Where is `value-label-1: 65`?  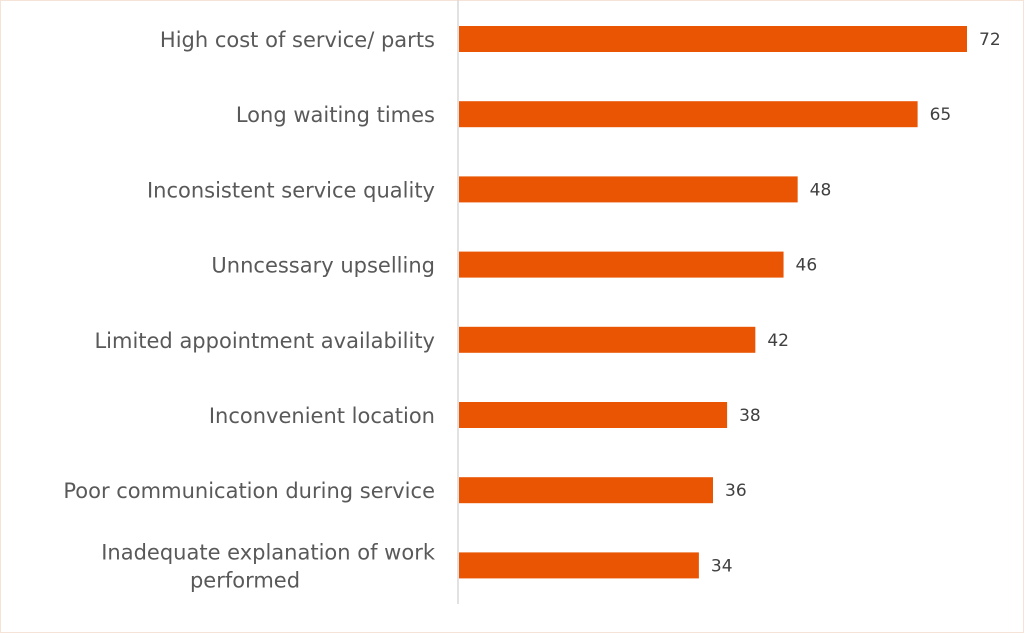 value-label-1: 65 is located at coordinates (941, 115).